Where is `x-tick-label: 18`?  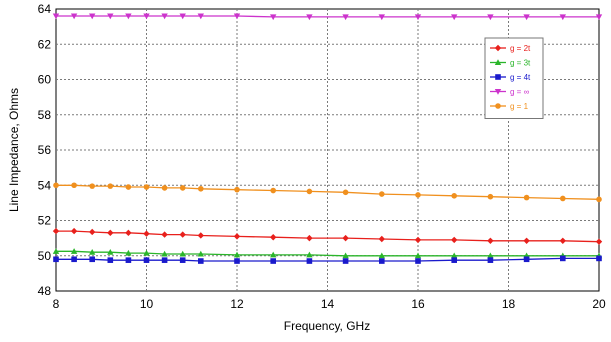 x-tick-label: 18 is located at coordinates (509, 304).